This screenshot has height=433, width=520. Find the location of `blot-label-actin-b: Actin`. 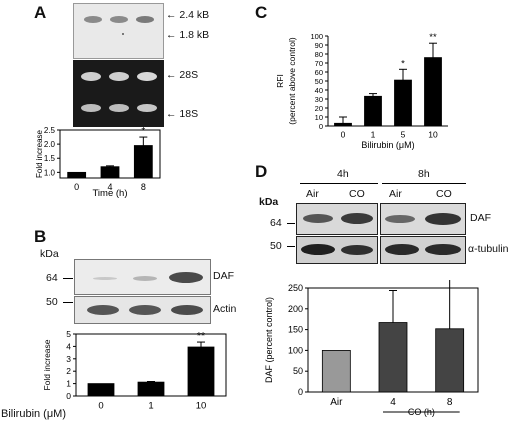

blot-label-actin-b: Actin is located at coordinates (225, 309).